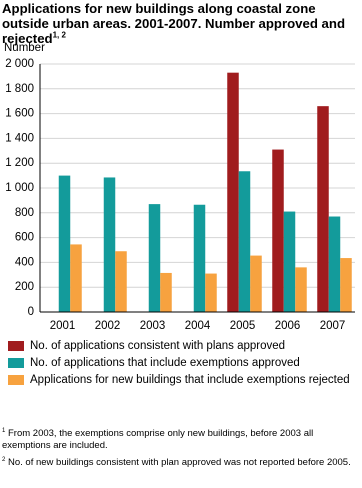 The image size is (362, 488). What do you see at coordinates (24, 287) in the screenshot?
I see `y-tick-label: 200` at bounding box center [24, 287].